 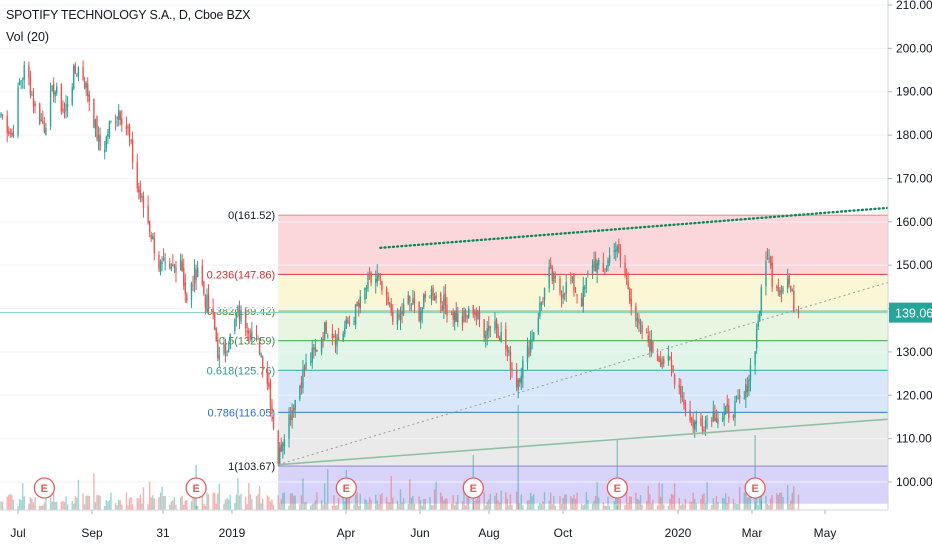 I want to click on volume-indicator-label: Vol (20), so click(x=28, y=37).